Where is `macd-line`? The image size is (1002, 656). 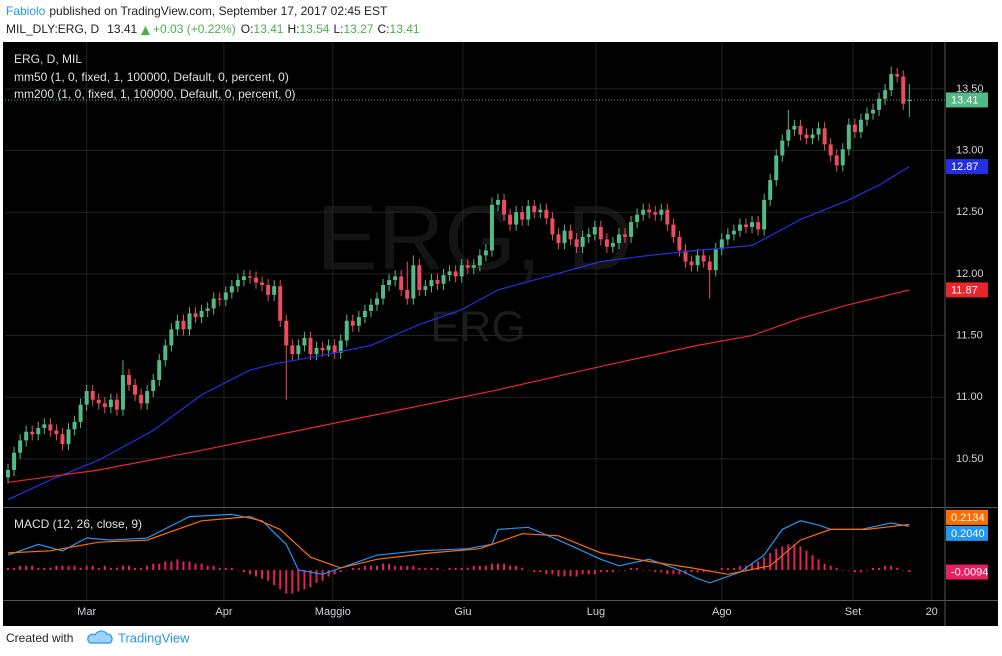 macd-line is located at coordinates (458, 548).